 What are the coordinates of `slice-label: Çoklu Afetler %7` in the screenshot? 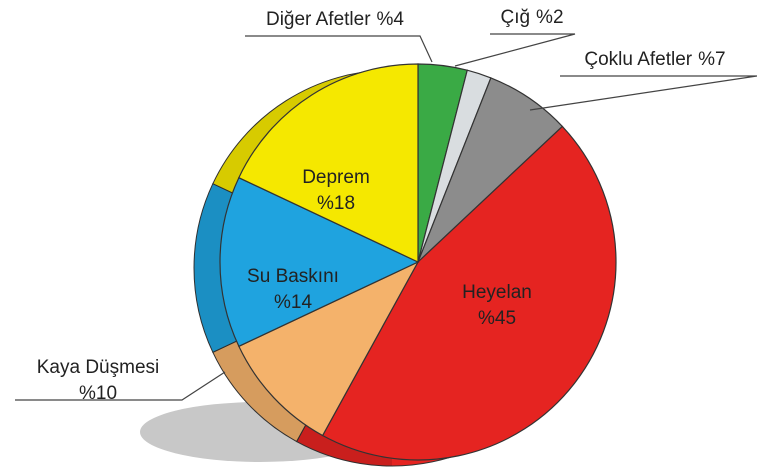 It's located at (654, 59).